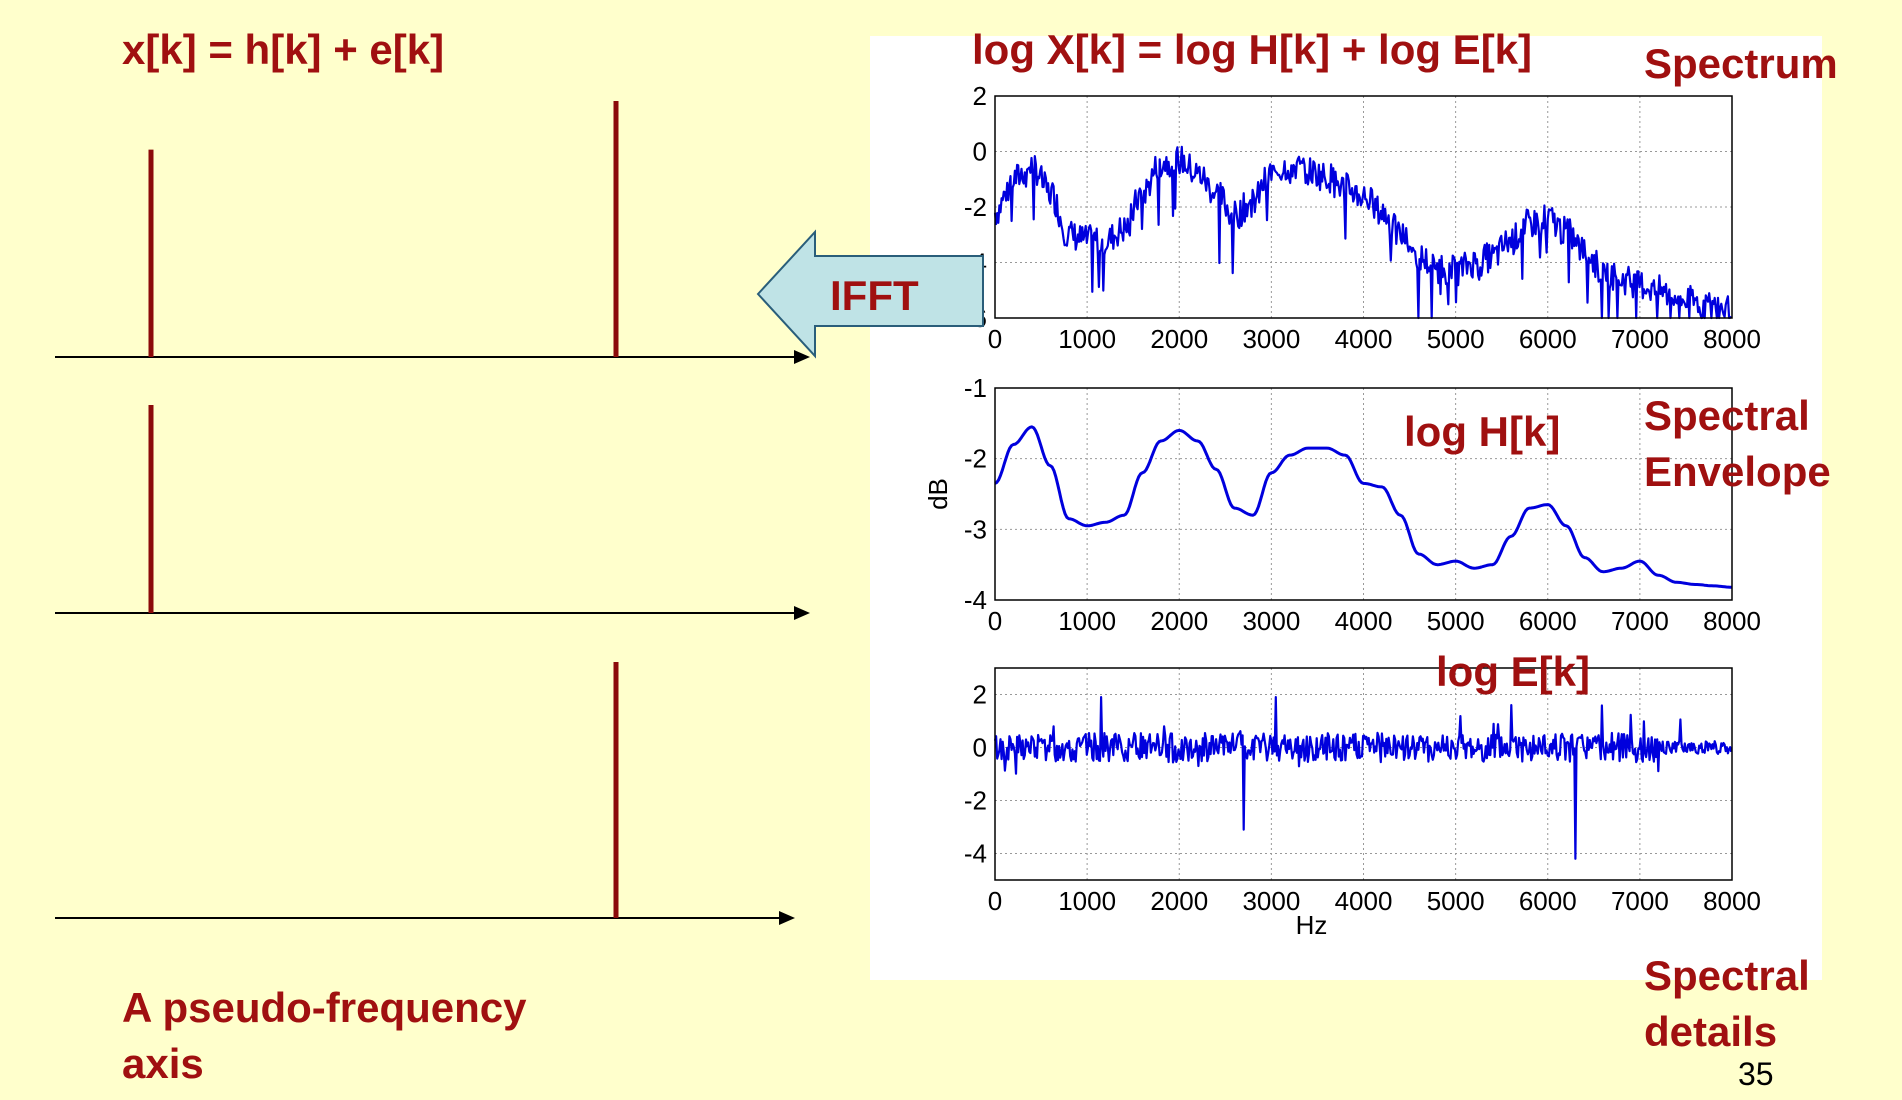 The width and height of the screenshot is (1902, 1100). I want to click on x-tick-1-8: 8000, so click(1732, 621).